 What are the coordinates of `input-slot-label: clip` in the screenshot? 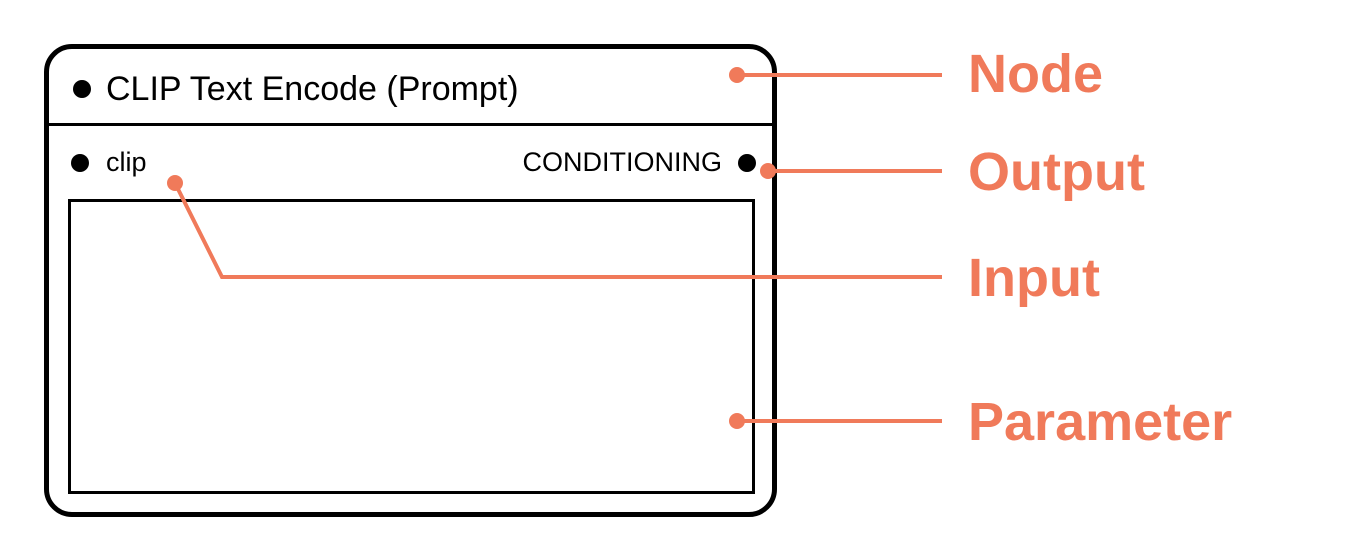 It's located at (126, 162).